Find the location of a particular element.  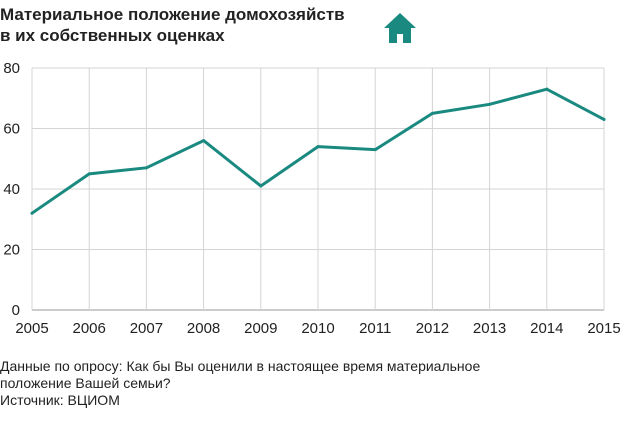

x-tick-label: 2006 is located at coordinates (89, 328).